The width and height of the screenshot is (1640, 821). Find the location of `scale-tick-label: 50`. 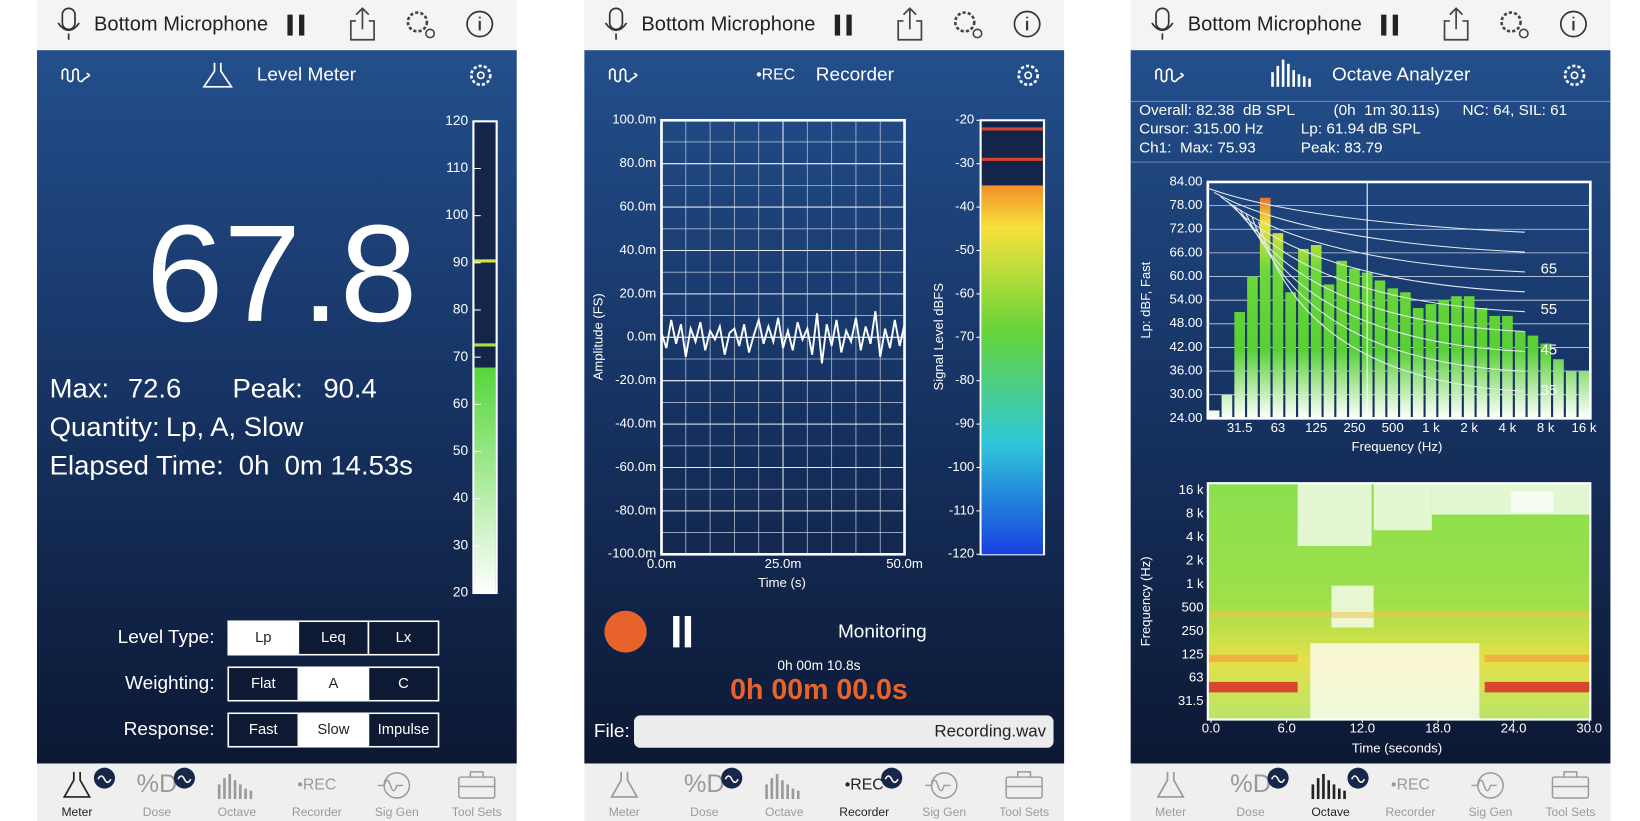

scale-tick-label: 50 is located at coordinates (461, 450).